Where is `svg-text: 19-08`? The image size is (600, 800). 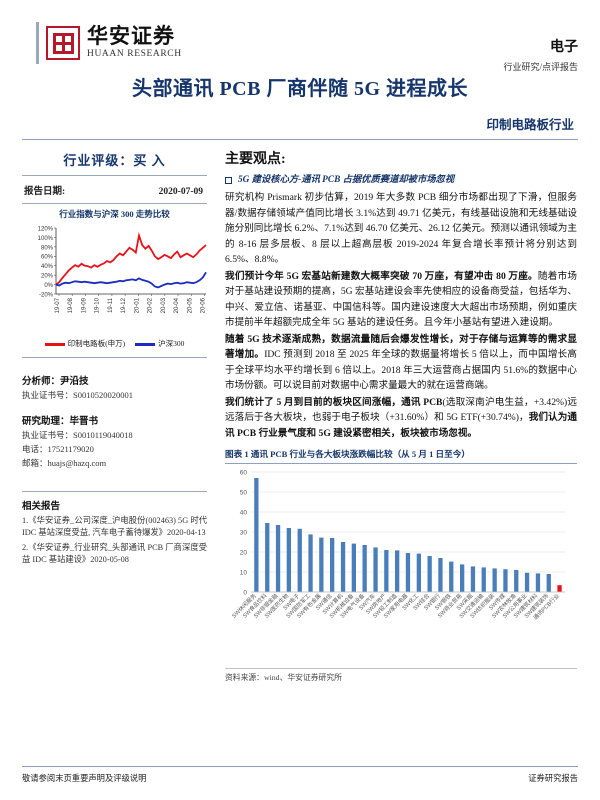
svg-text: 19-08 is located at coordinates (71, 305).